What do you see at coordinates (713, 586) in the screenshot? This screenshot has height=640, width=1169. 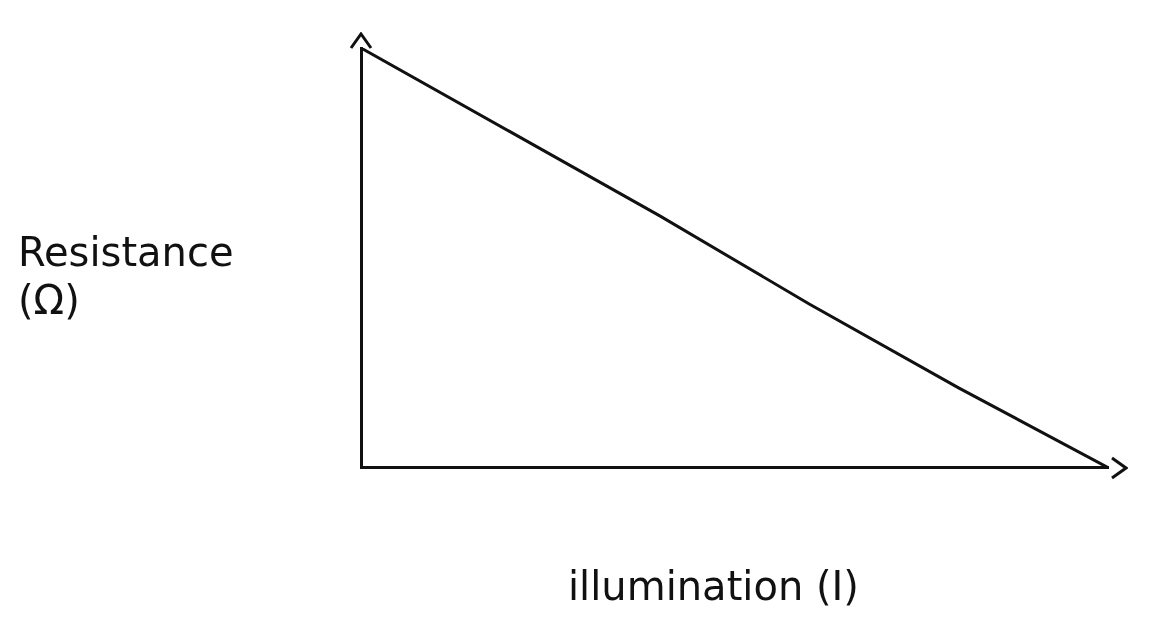 I see `x-axis-title: illumination (I)` at bounding box center [713, 586].